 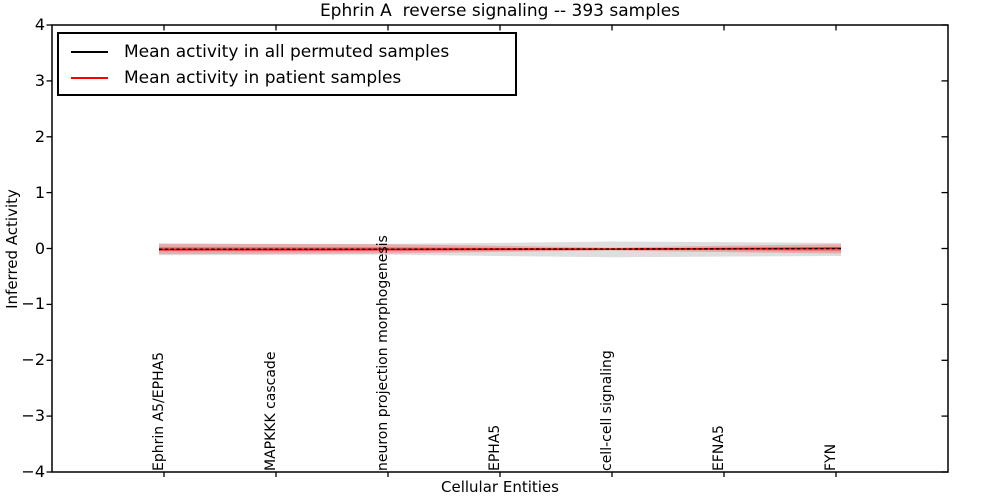 I want to click on legend-label-patient: Mean activity in patient samples, so click(x=263, y=78).